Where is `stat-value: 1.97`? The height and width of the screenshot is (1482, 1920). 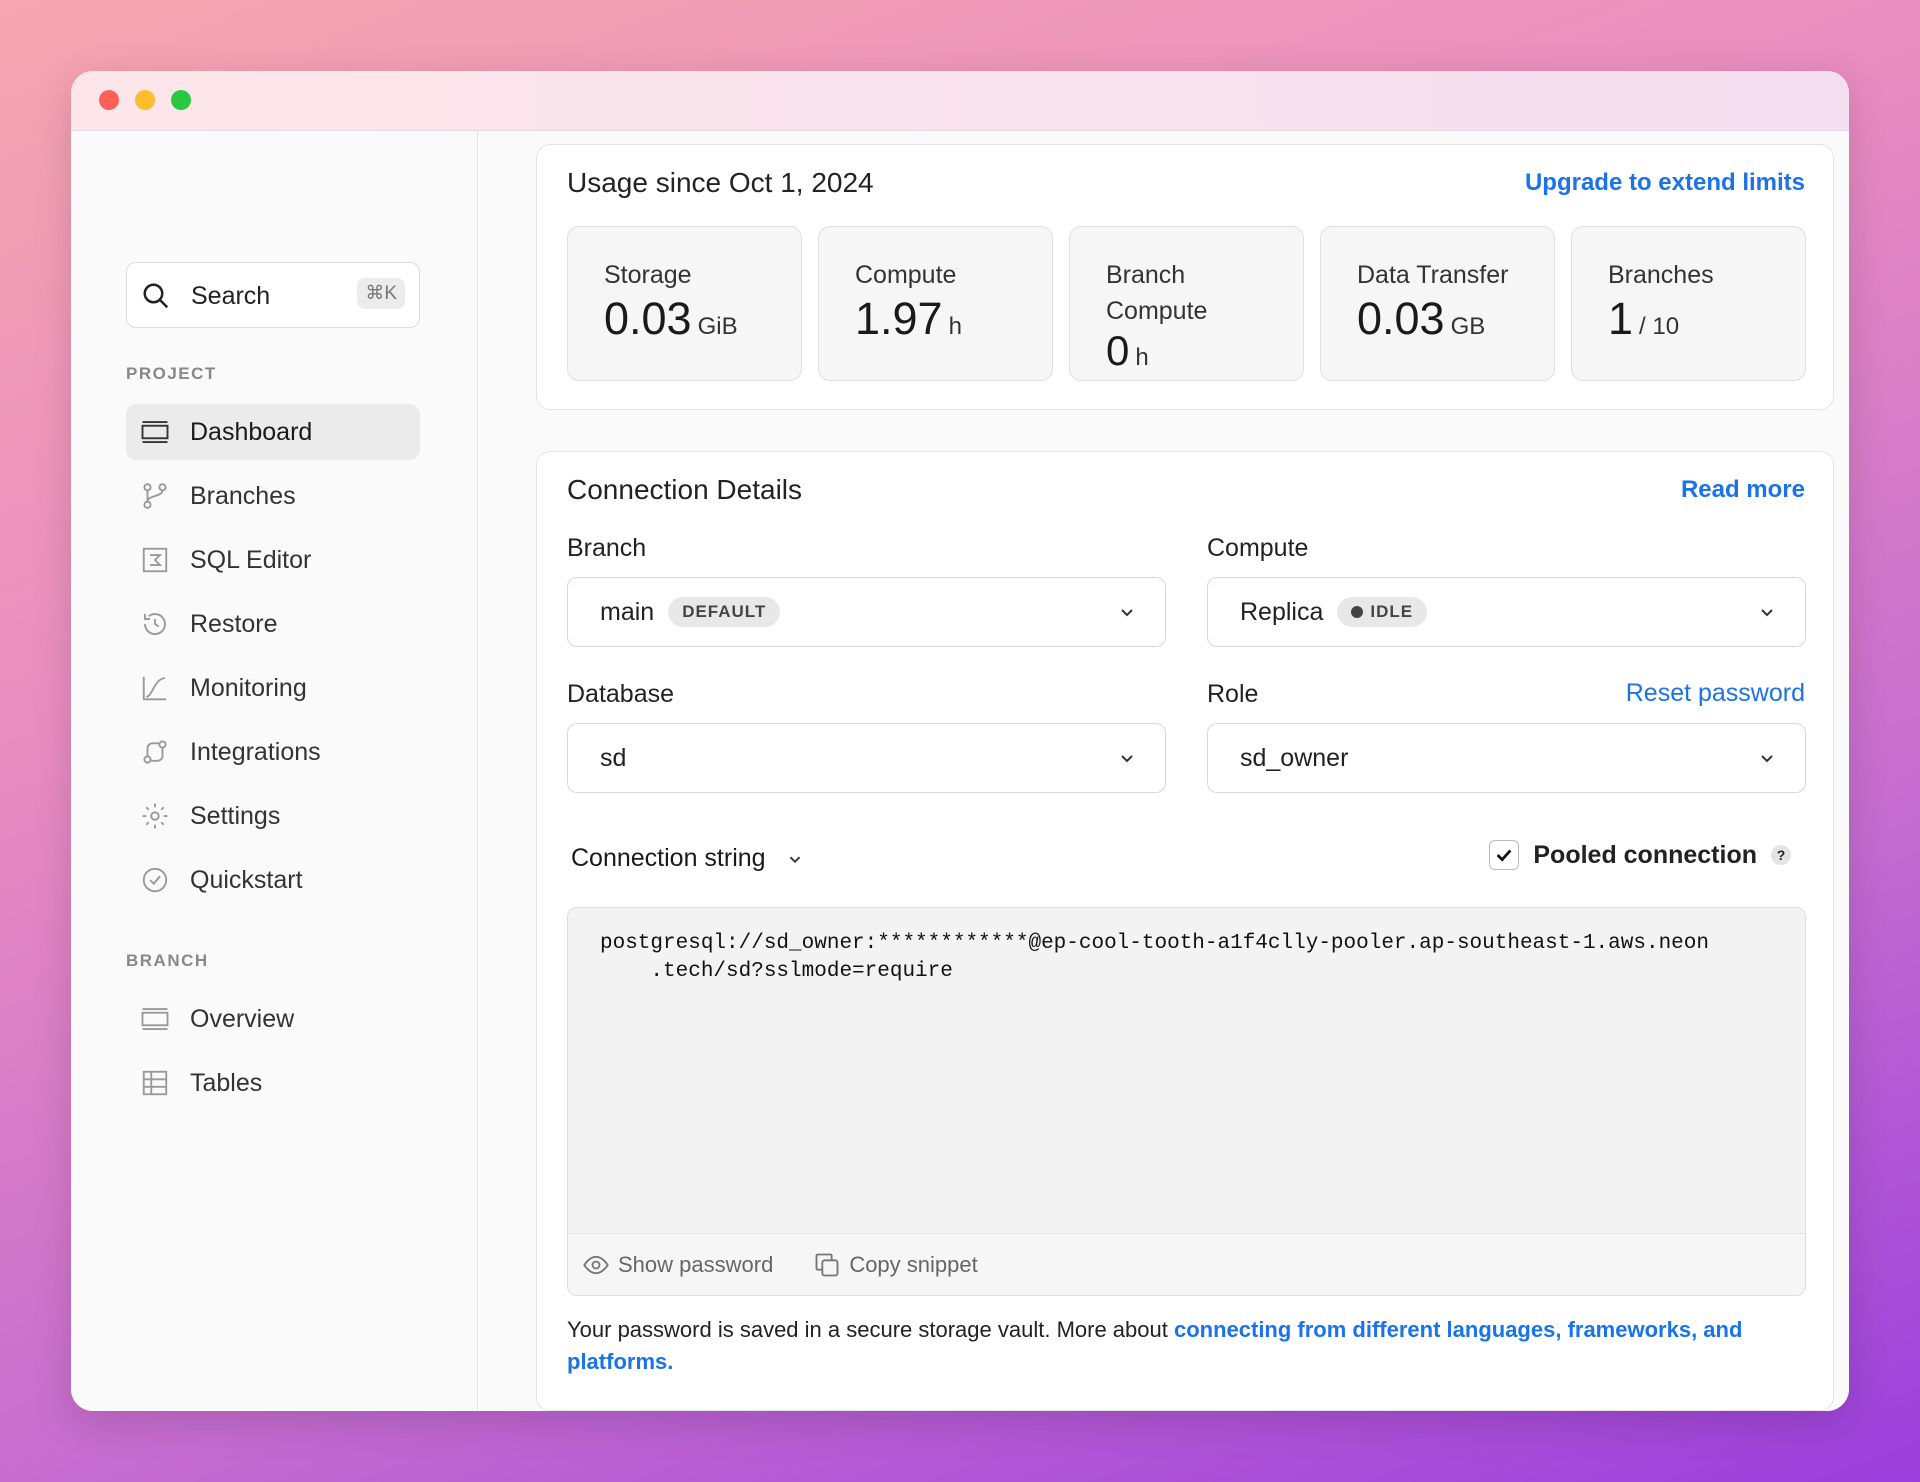
stat-value: 1.97 is located at coordinates (899, 318).